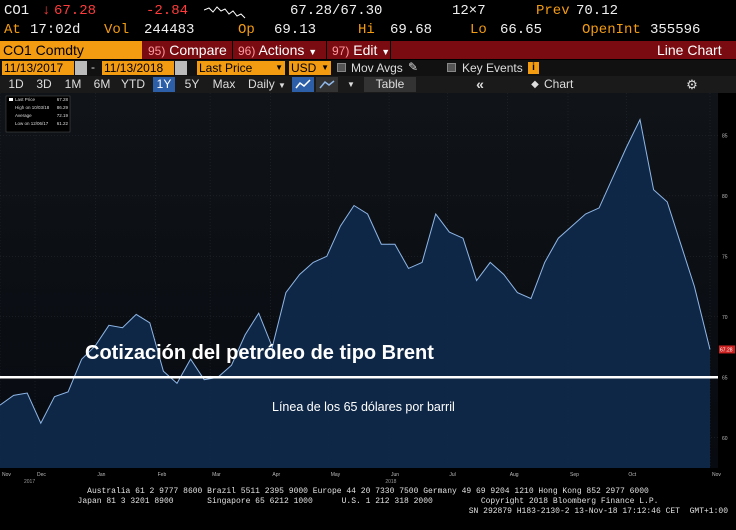  Describe the element at coordinates (117, 30) in the screenshot. I see `vol-label: Vol` at that location.